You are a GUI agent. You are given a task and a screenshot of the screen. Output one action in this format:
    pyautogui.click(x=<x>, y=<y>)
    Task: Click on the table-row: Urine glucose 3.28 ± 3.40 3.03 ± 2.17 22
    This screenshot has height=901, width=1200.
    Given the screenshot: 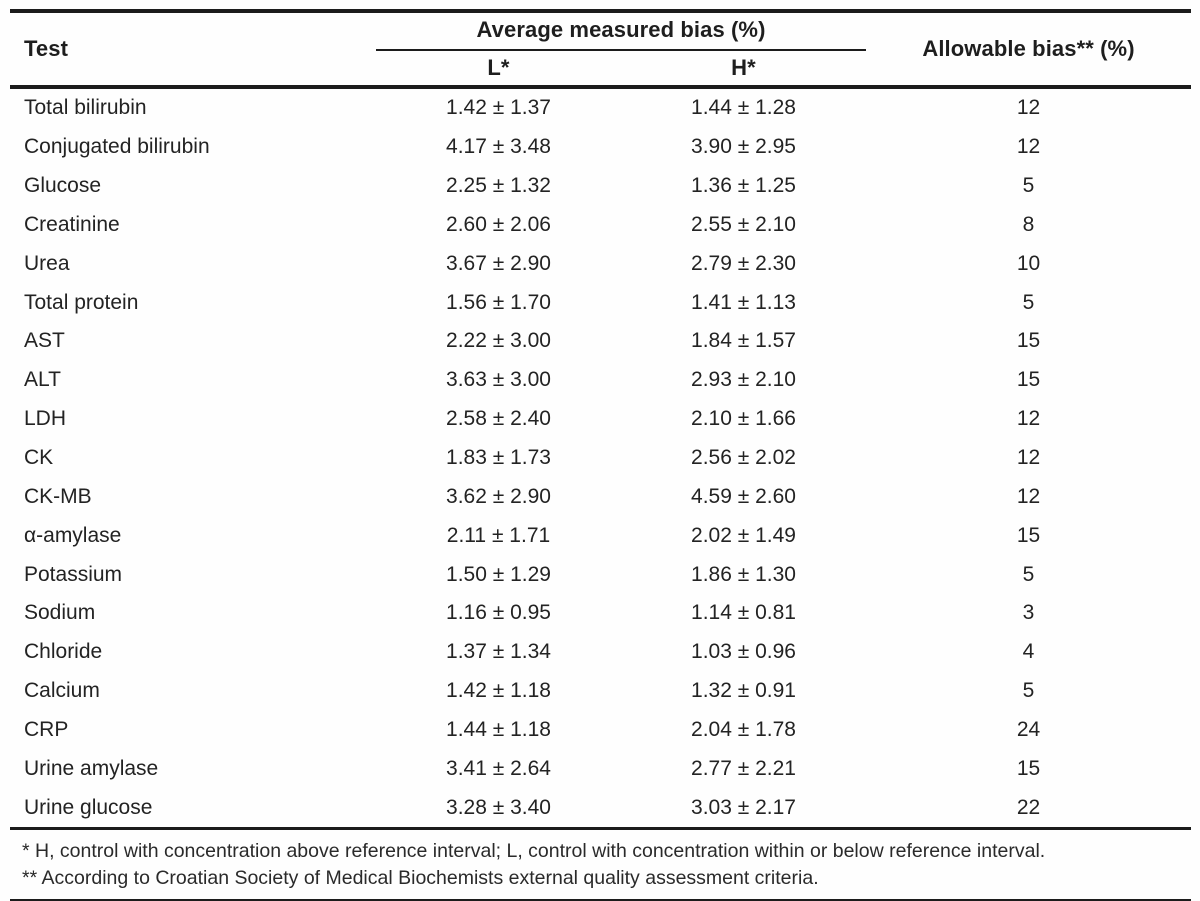 What is the action you would take?
    pyautogui.click(x=600, y=807)
    